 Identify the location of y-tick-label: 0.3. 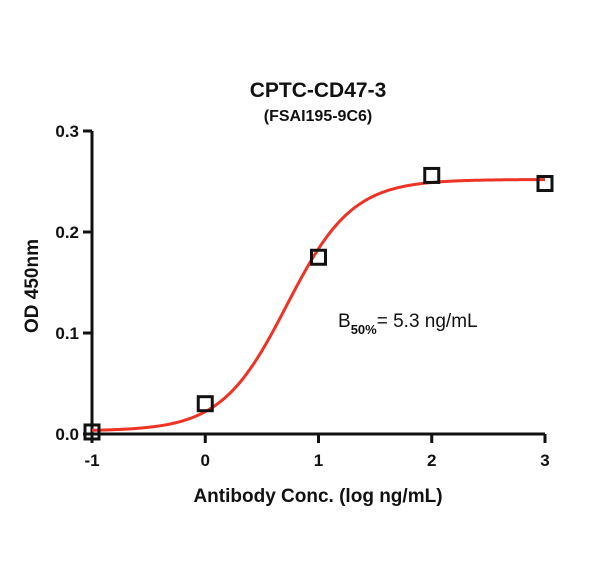
(67, 131).